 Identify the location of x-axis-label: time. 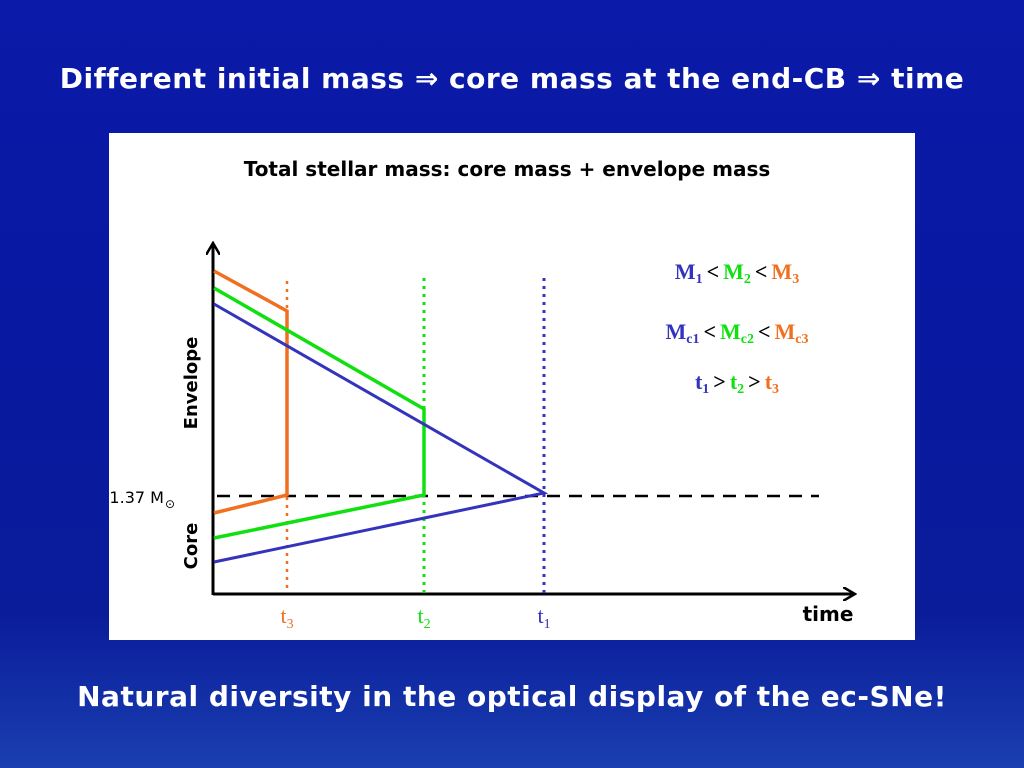
(828, 614).